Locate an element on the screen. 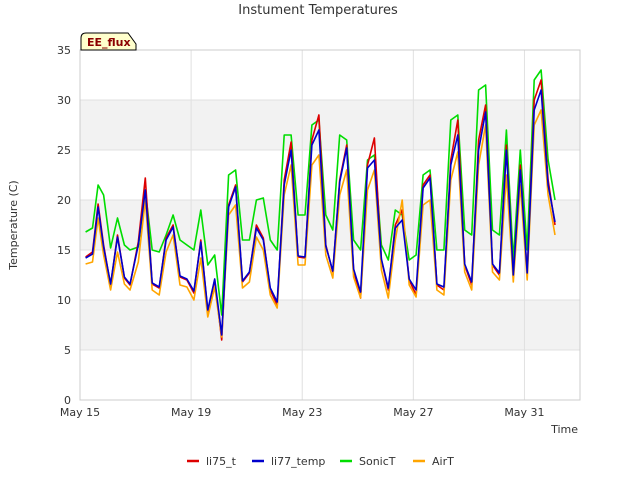  x-axis: May 15 May 19 May 23 May 27 May 31 is located at coordinates (302, 412).